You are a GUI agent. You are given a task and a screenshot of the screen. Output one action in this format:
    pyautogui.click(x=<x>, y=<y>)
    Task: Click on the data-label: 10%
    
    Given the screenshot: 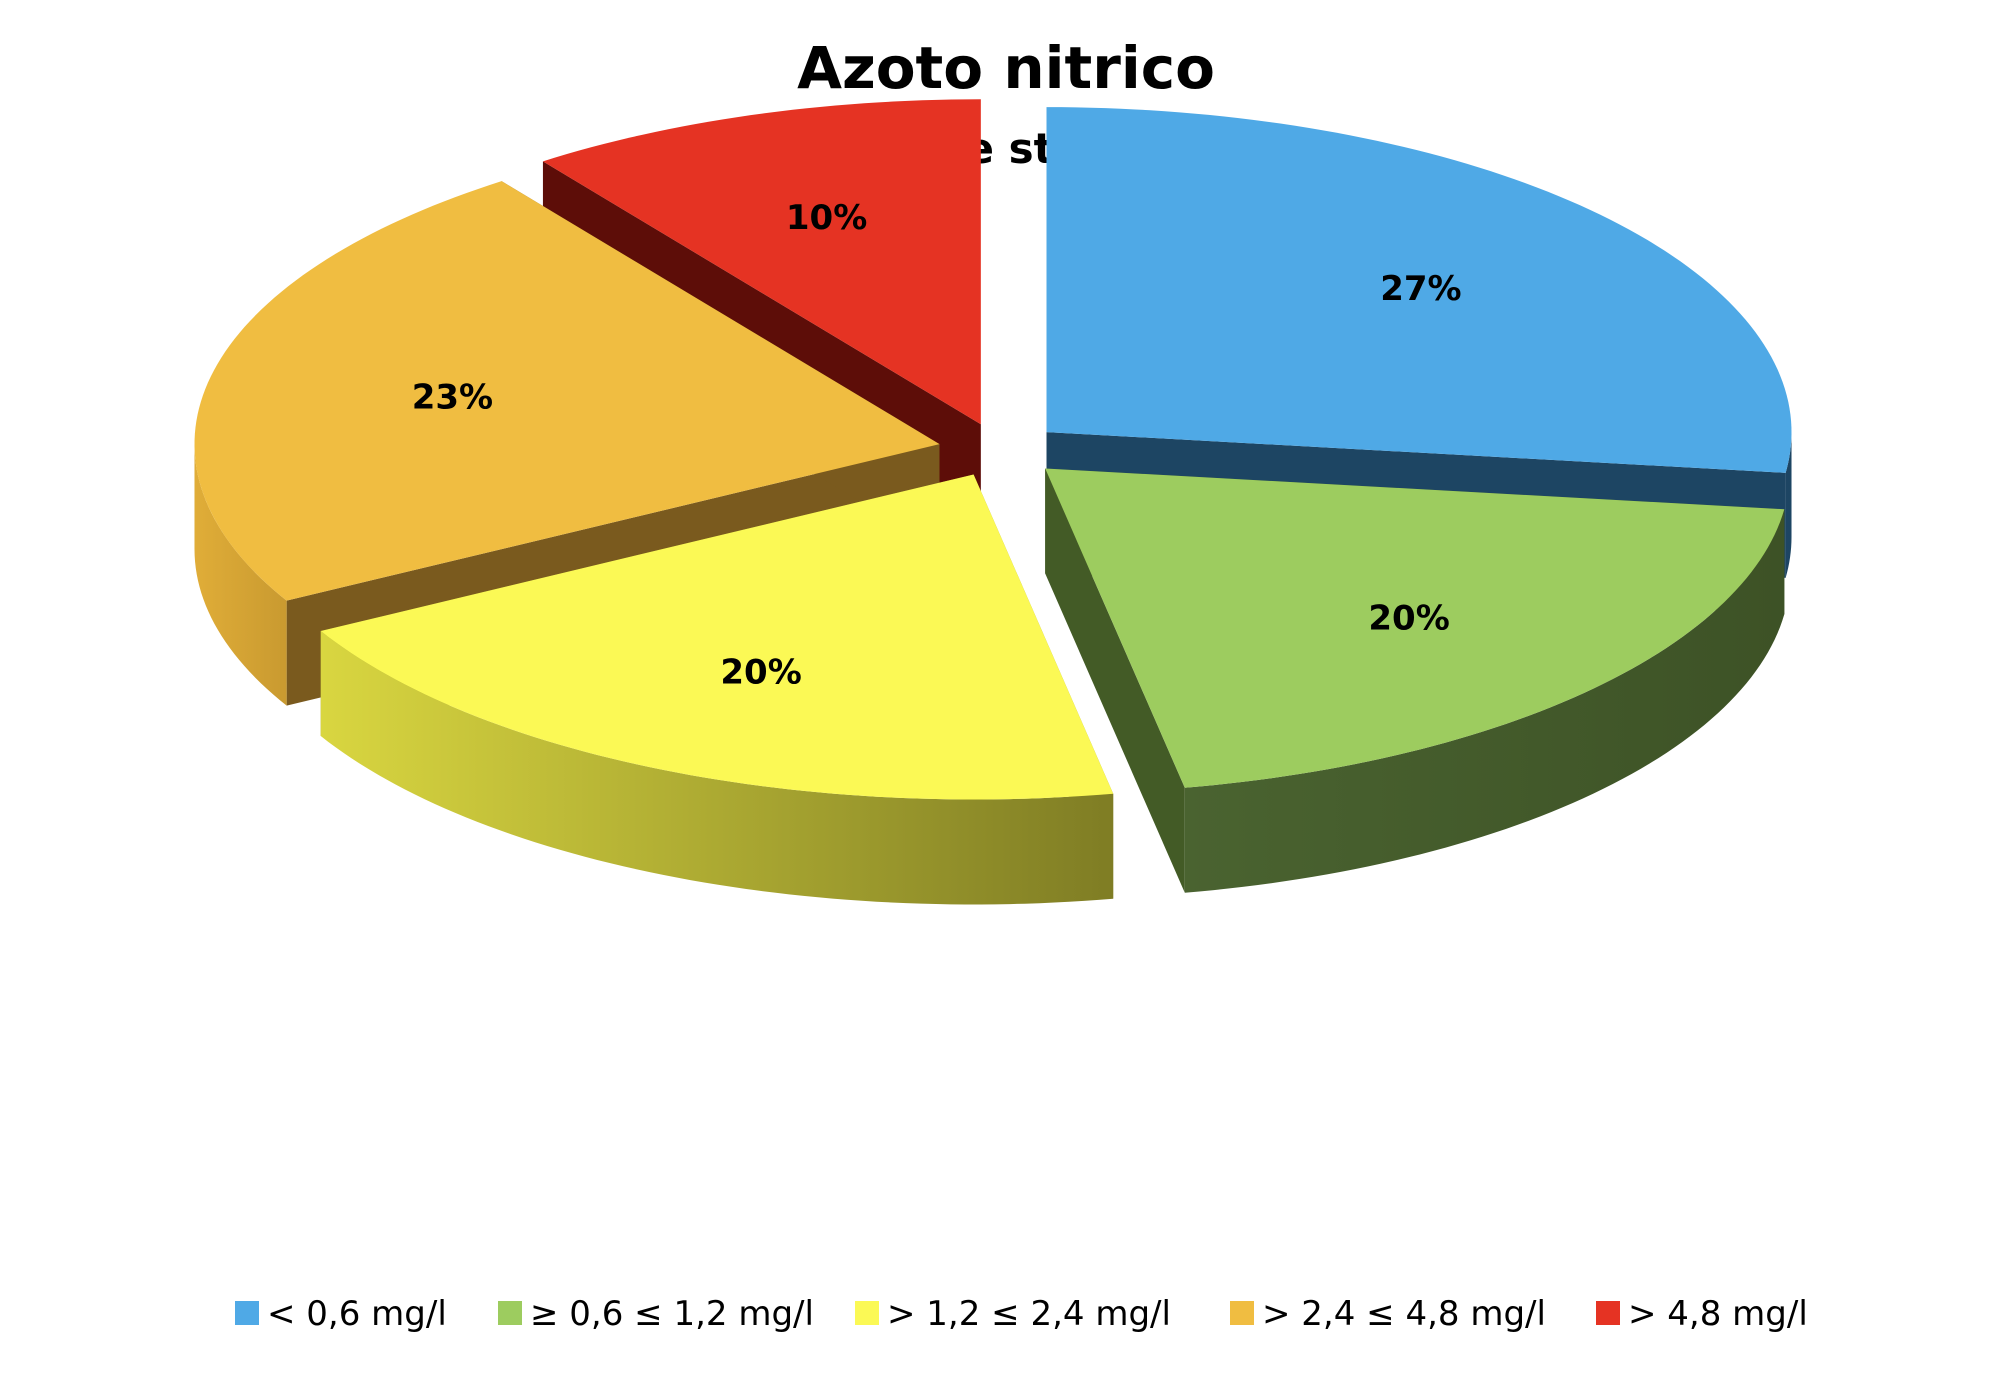 What is the action you would take?
    pyautogui.click(x=826, y=218)
    